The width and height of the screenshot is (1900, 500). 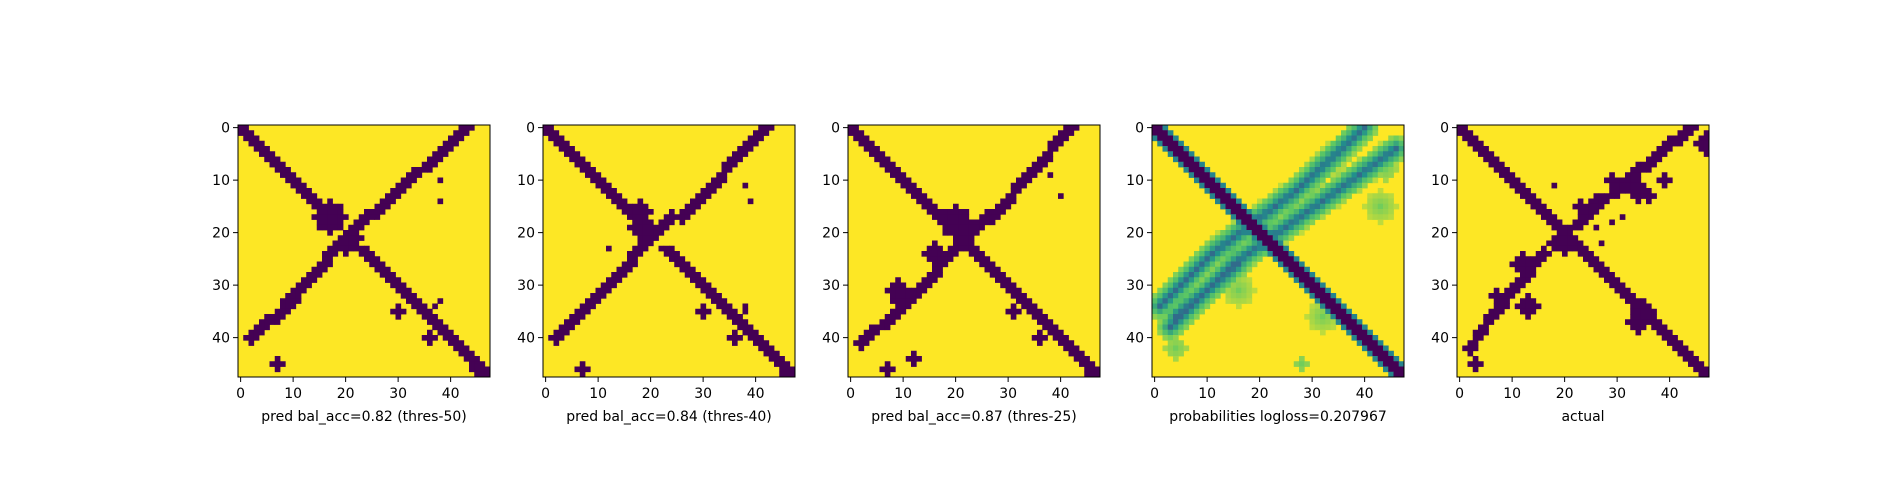 I want to click on heatmap-cells, so click(x=1278, y=251).